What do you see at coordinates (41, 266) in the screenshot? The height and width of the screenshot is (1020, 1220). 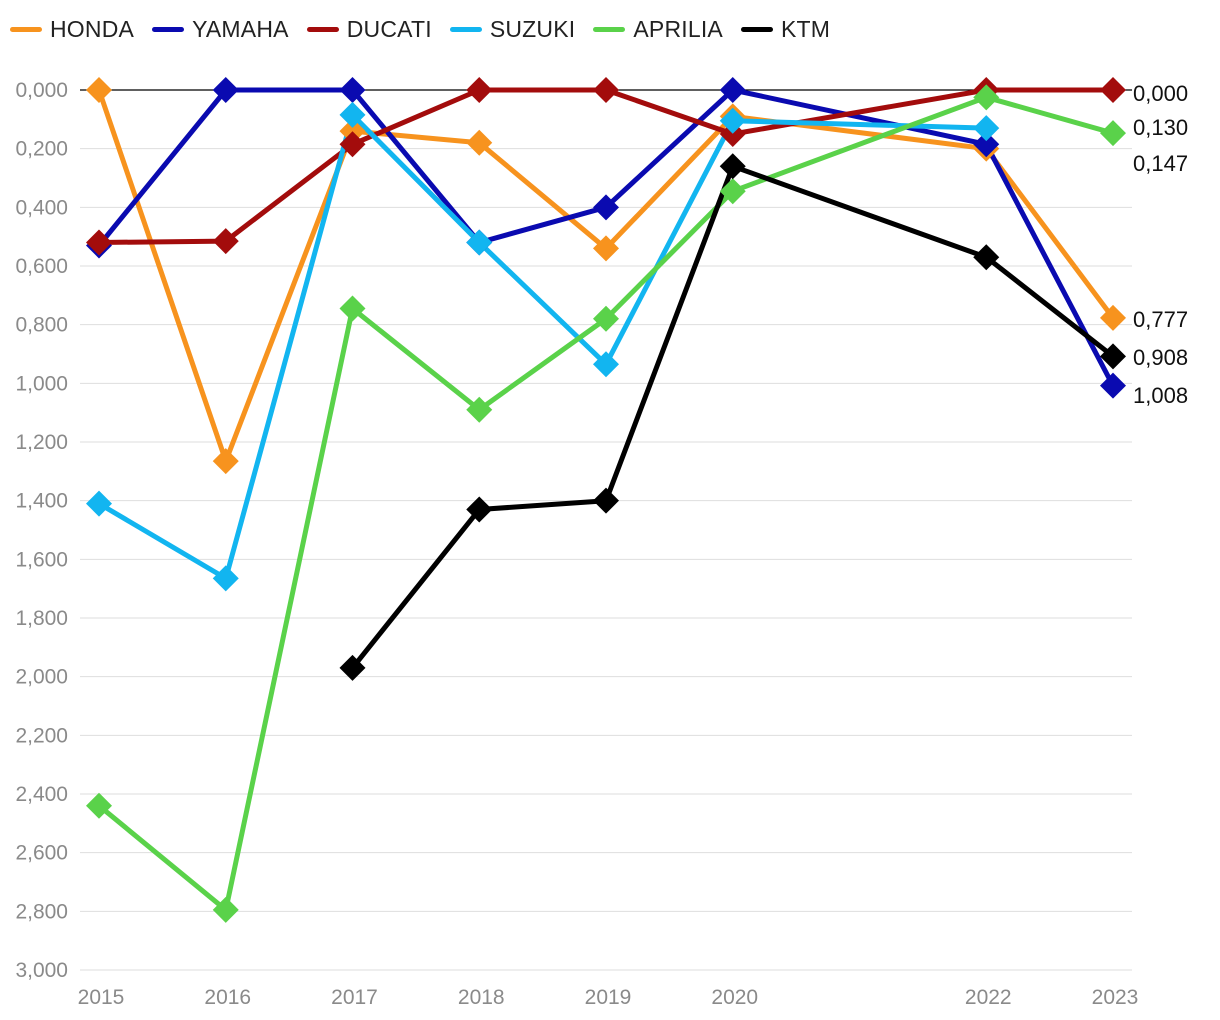 I see `y-tick-label: 0,600` at bounding box center [41, 266].